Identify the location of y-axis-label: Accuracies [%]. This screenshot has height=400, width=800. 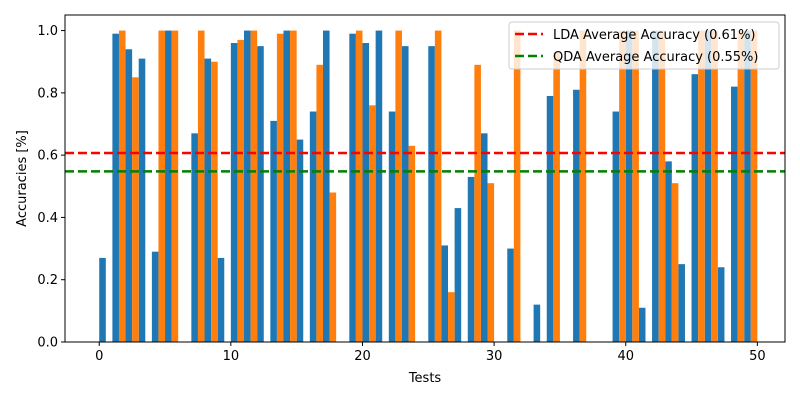
(22, 178).